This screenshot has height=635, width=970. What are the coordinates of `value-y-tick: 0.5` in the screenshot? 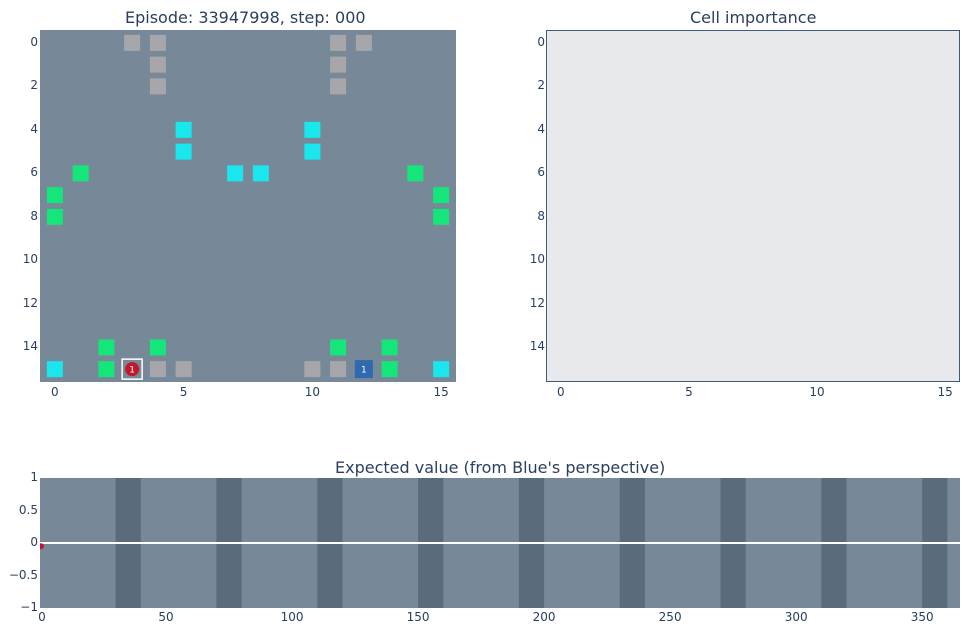 It's located at (28, 509).